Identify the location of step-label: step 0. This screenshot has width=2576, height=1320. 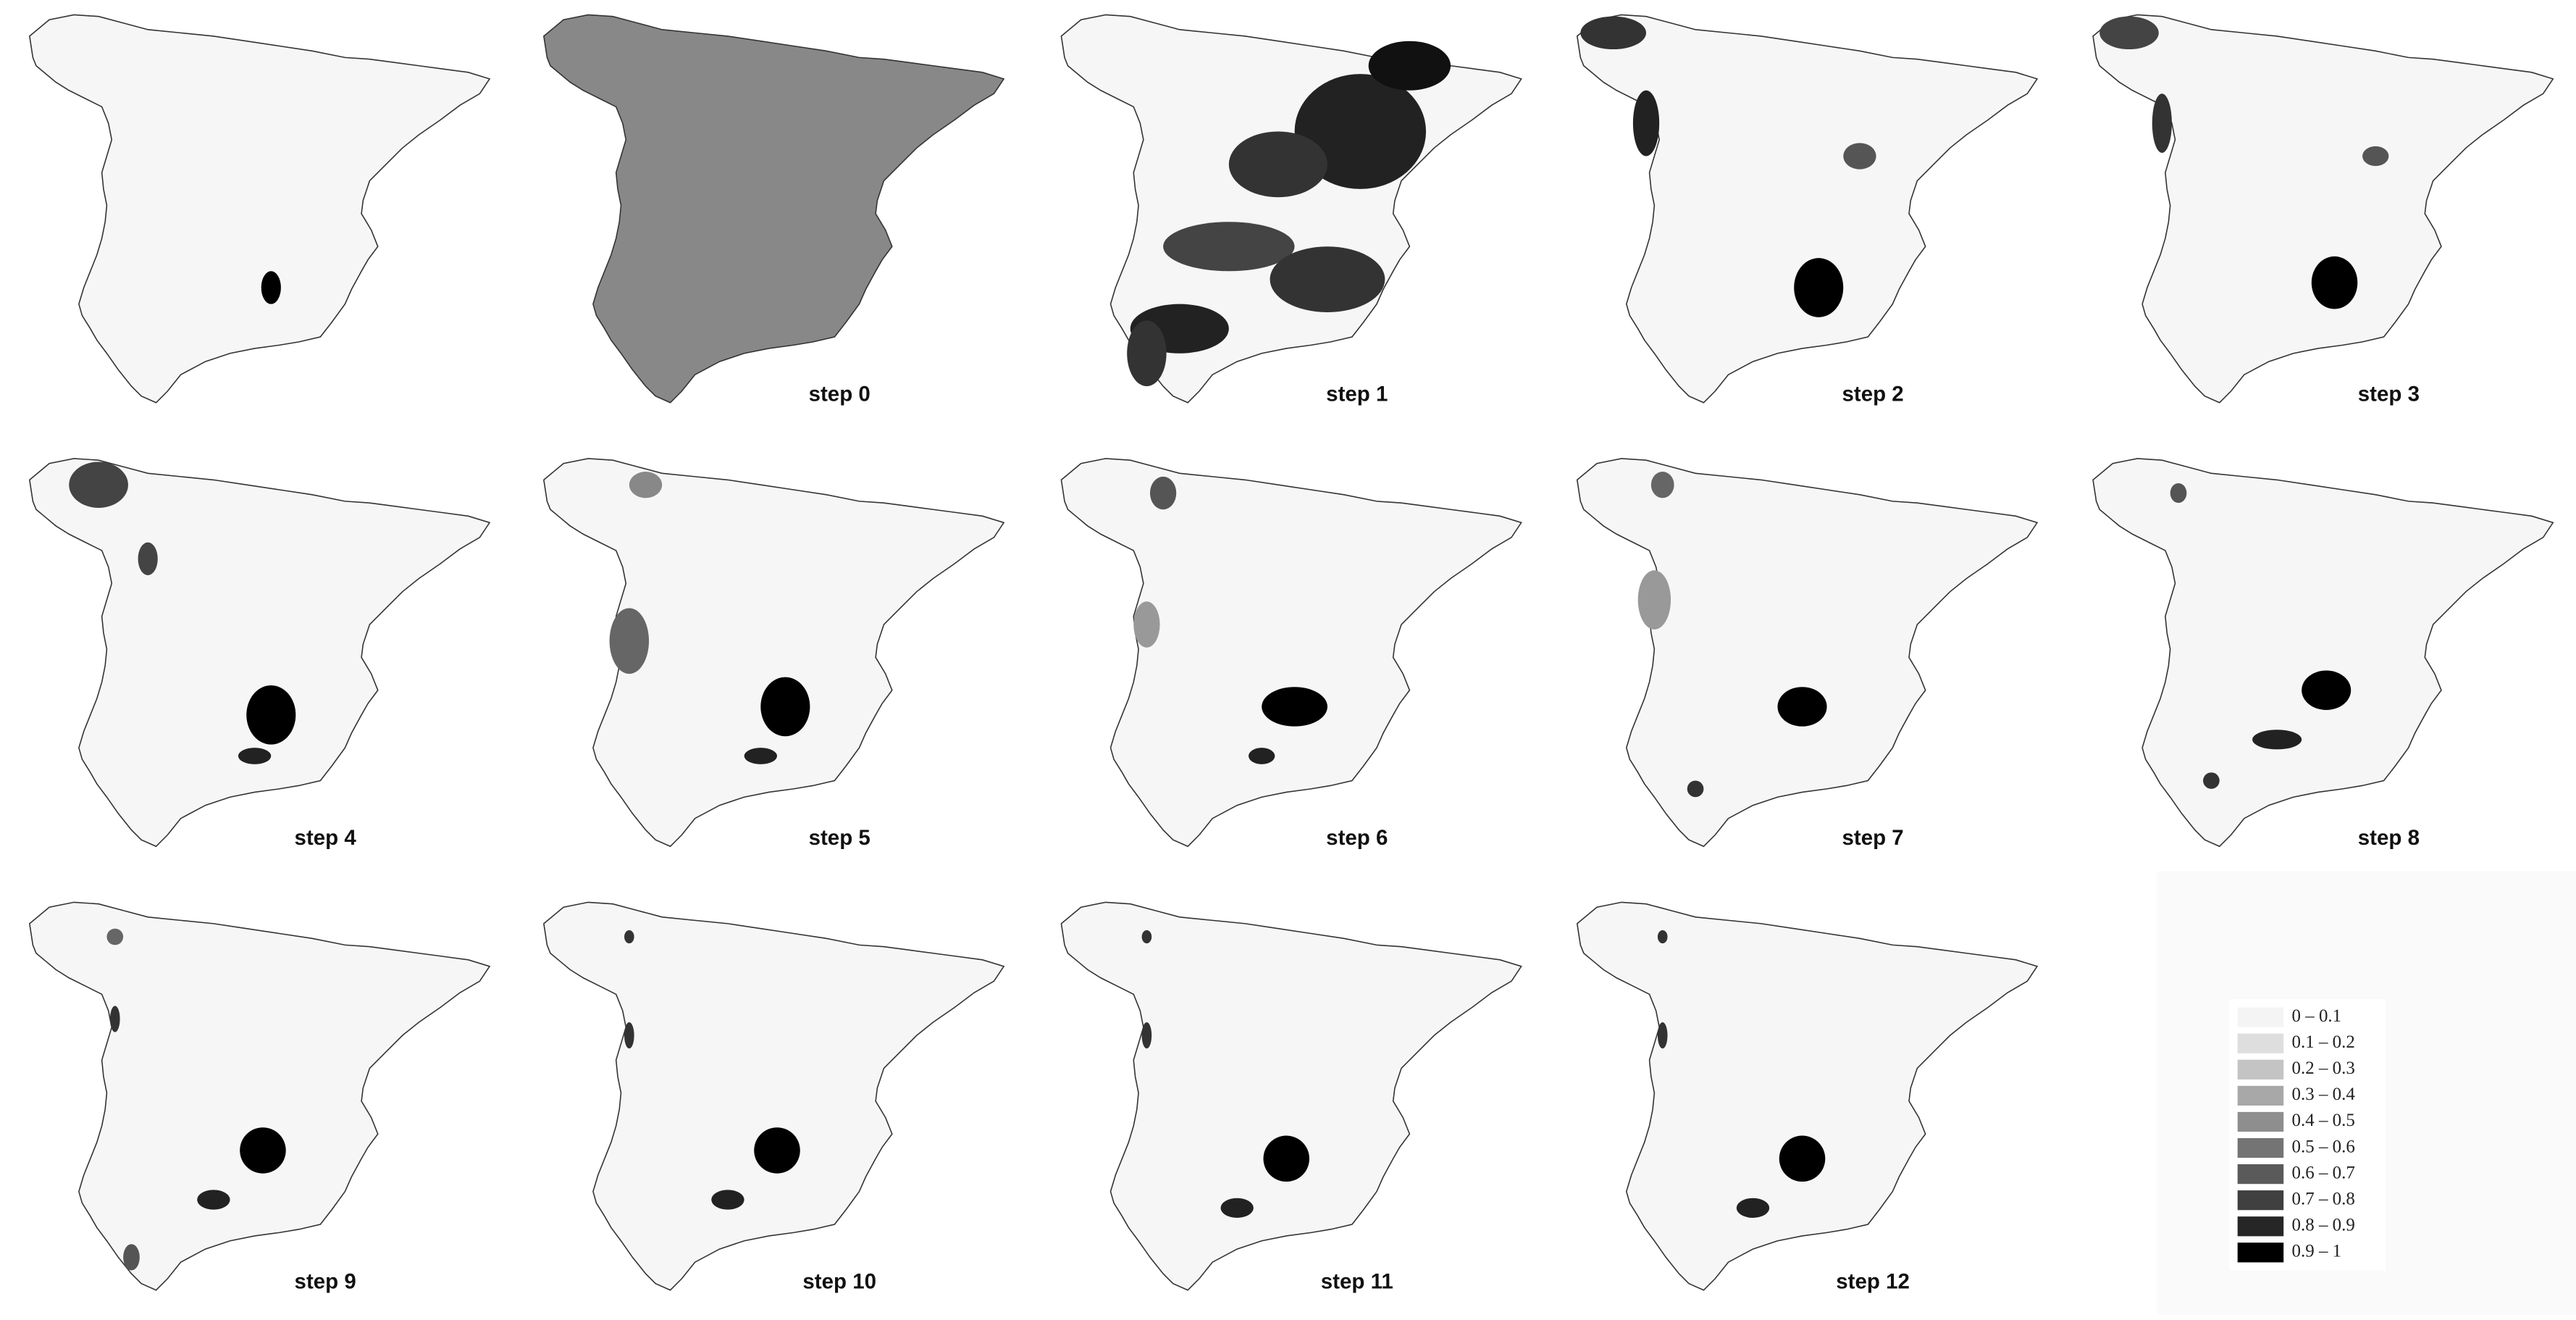
(839, 394).